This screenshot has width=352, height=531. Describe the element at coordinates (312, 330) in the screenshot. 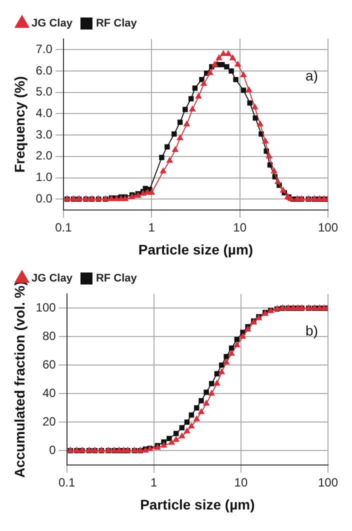

I see `annotation: b)` at that location.